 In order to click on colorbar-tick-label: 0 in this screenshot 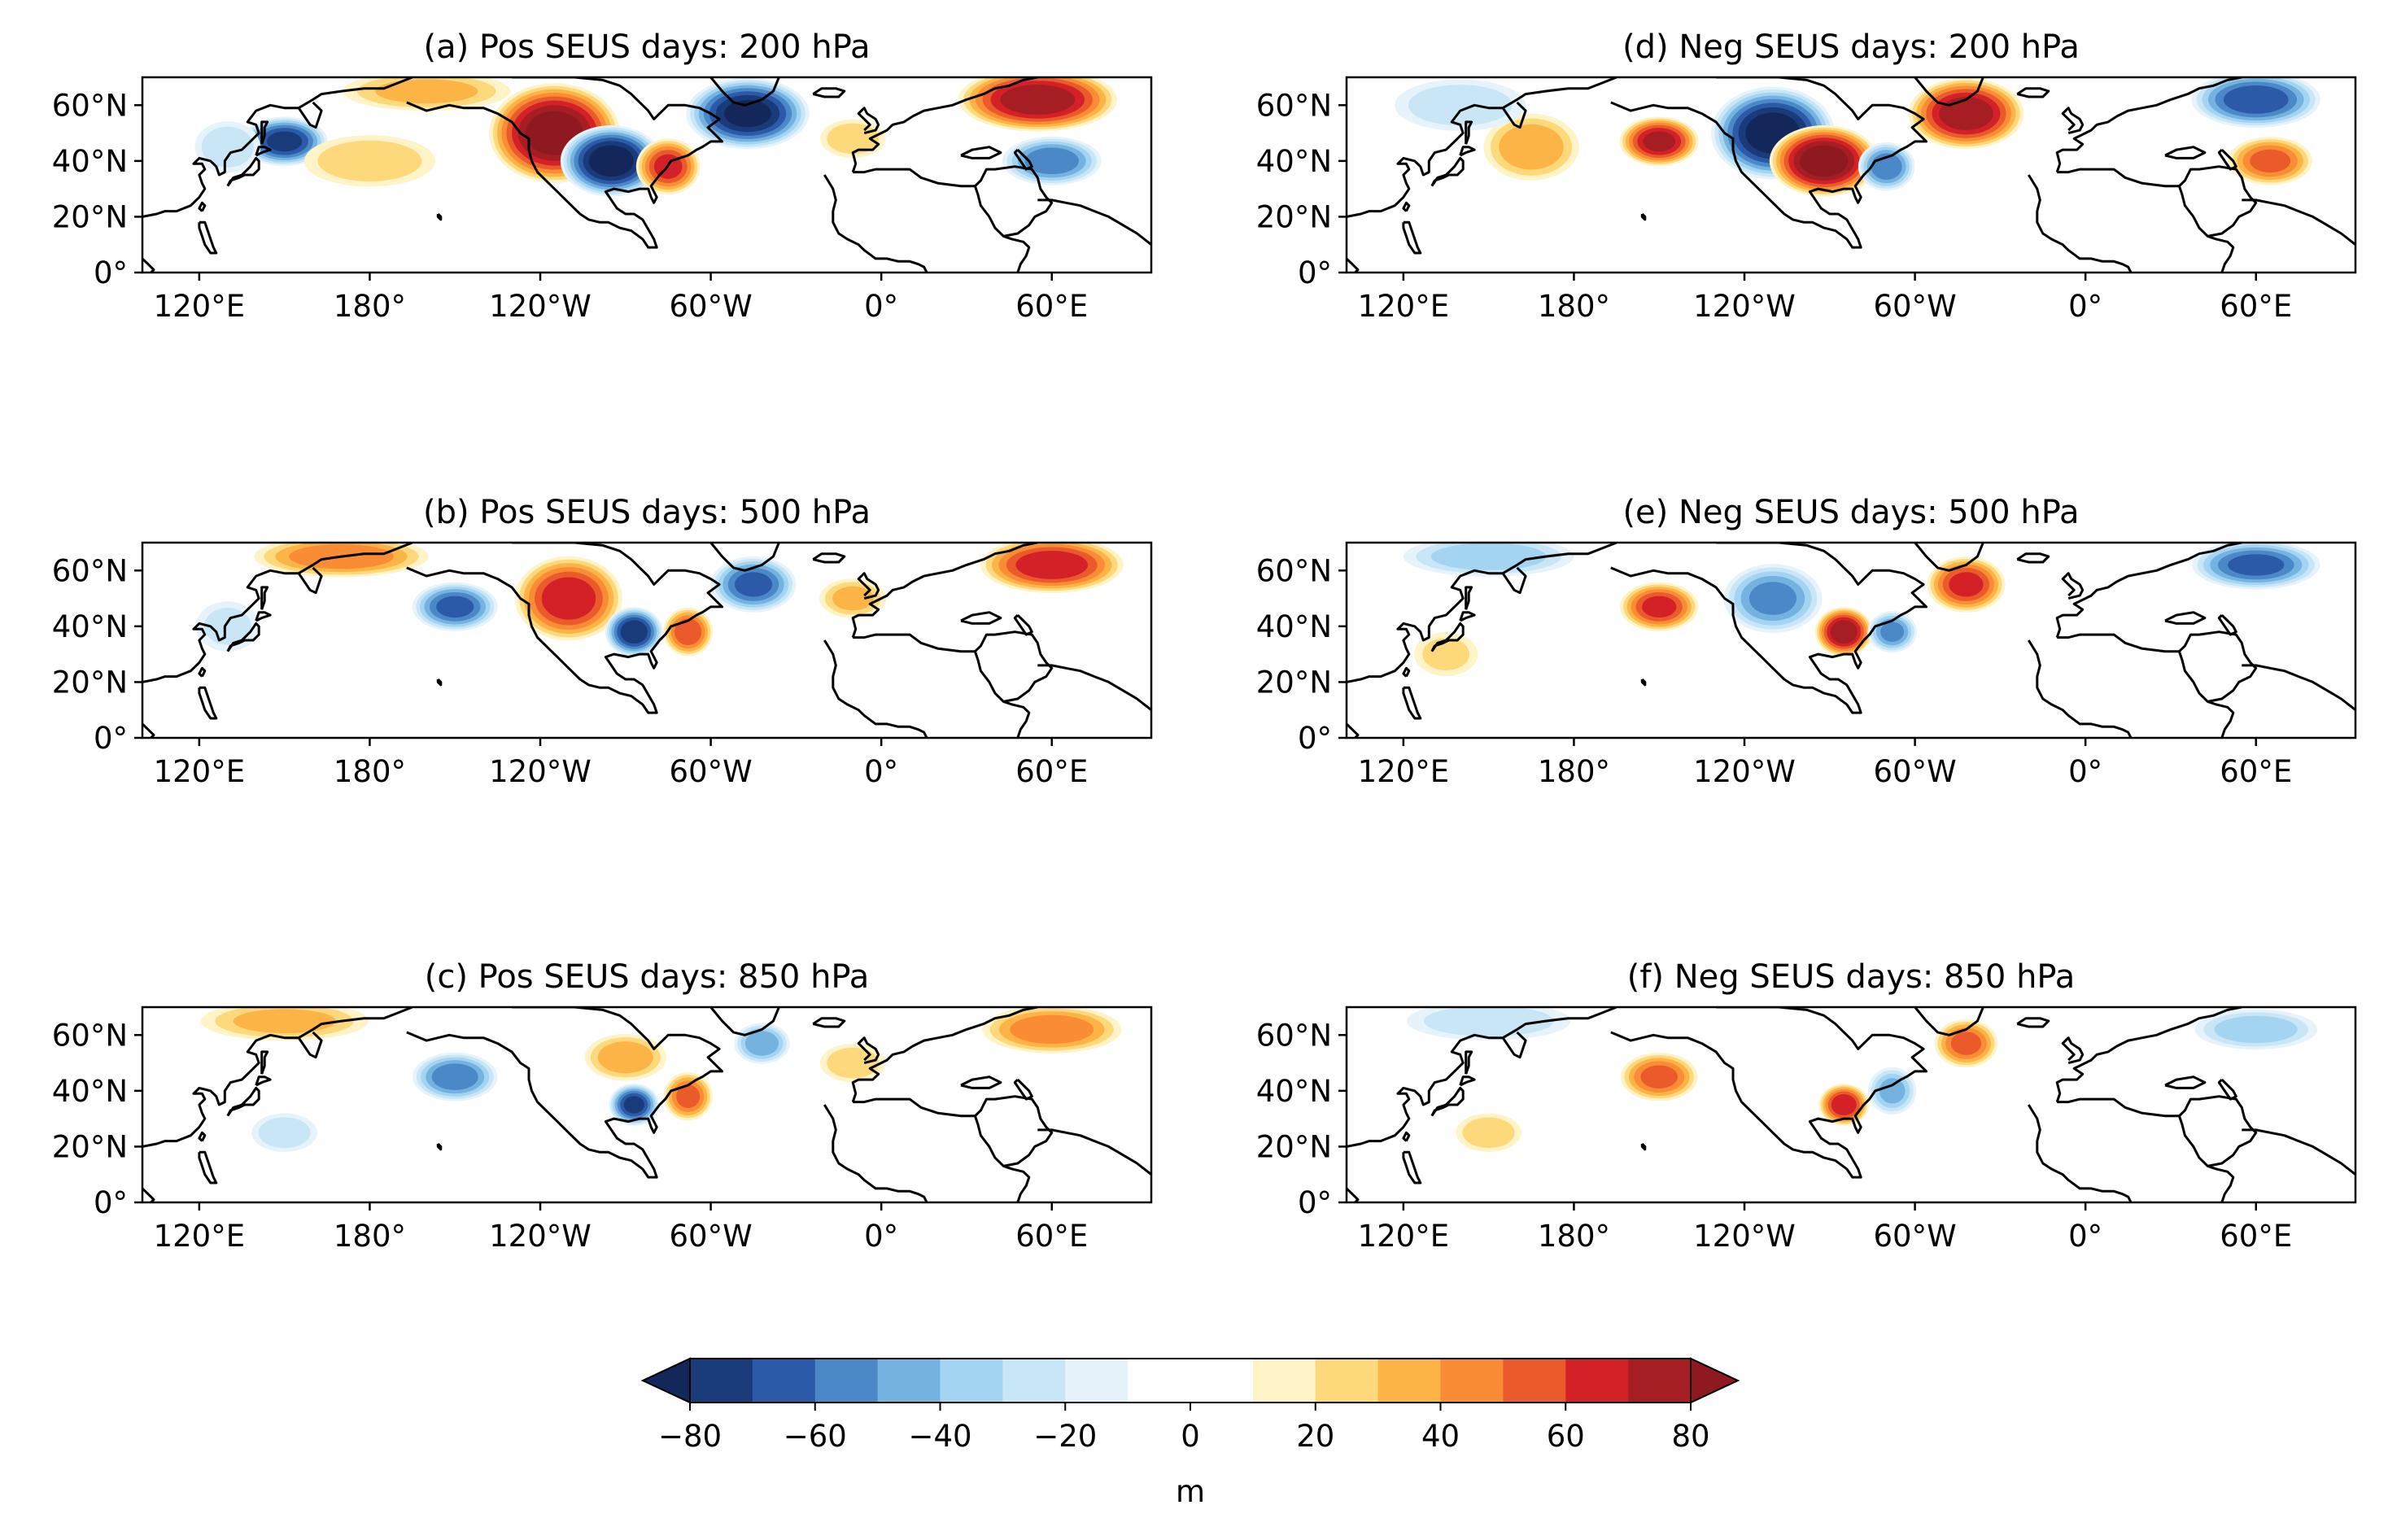, I will do `click(1190, 1436)`.